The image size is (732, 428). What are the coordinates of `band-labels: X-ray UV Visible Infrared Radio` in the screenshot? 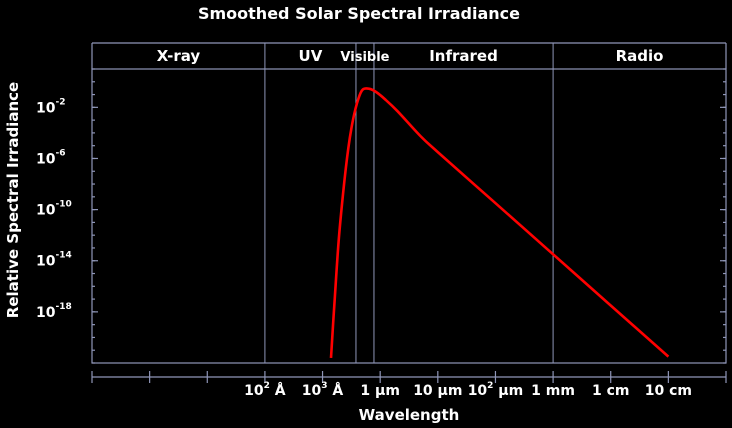 It's located at (410, 56).